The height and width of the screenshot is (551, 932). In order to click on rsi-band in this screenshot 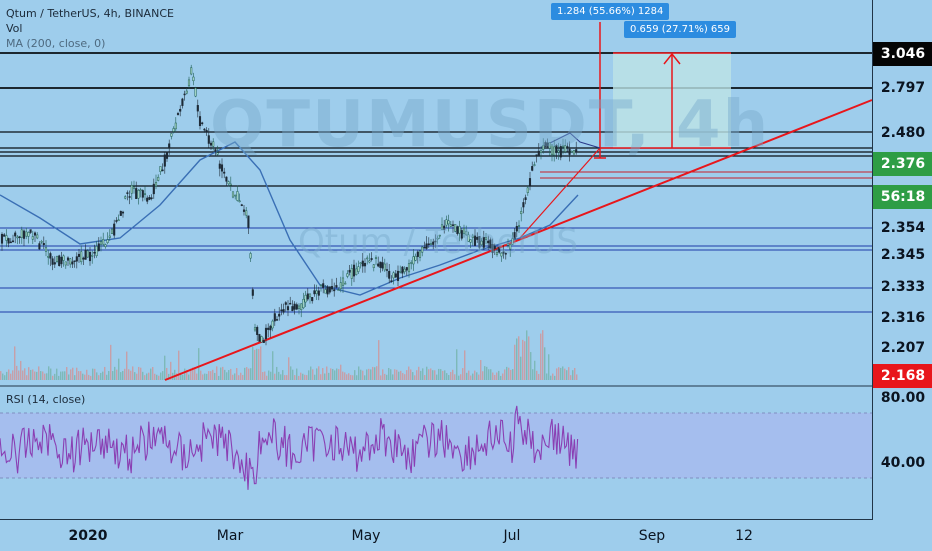, I will do `click(436, 445)`.